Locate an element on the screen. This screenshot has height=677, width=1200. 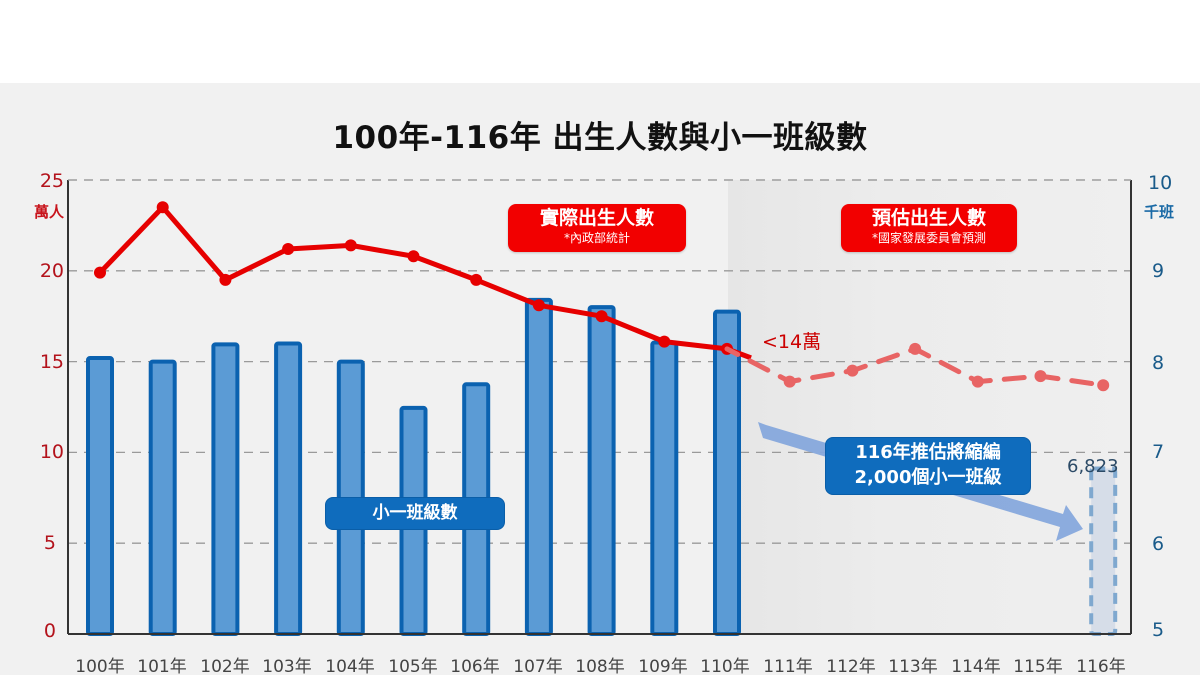
left-axis-tick: 0 is located at coordinates (49, 631).